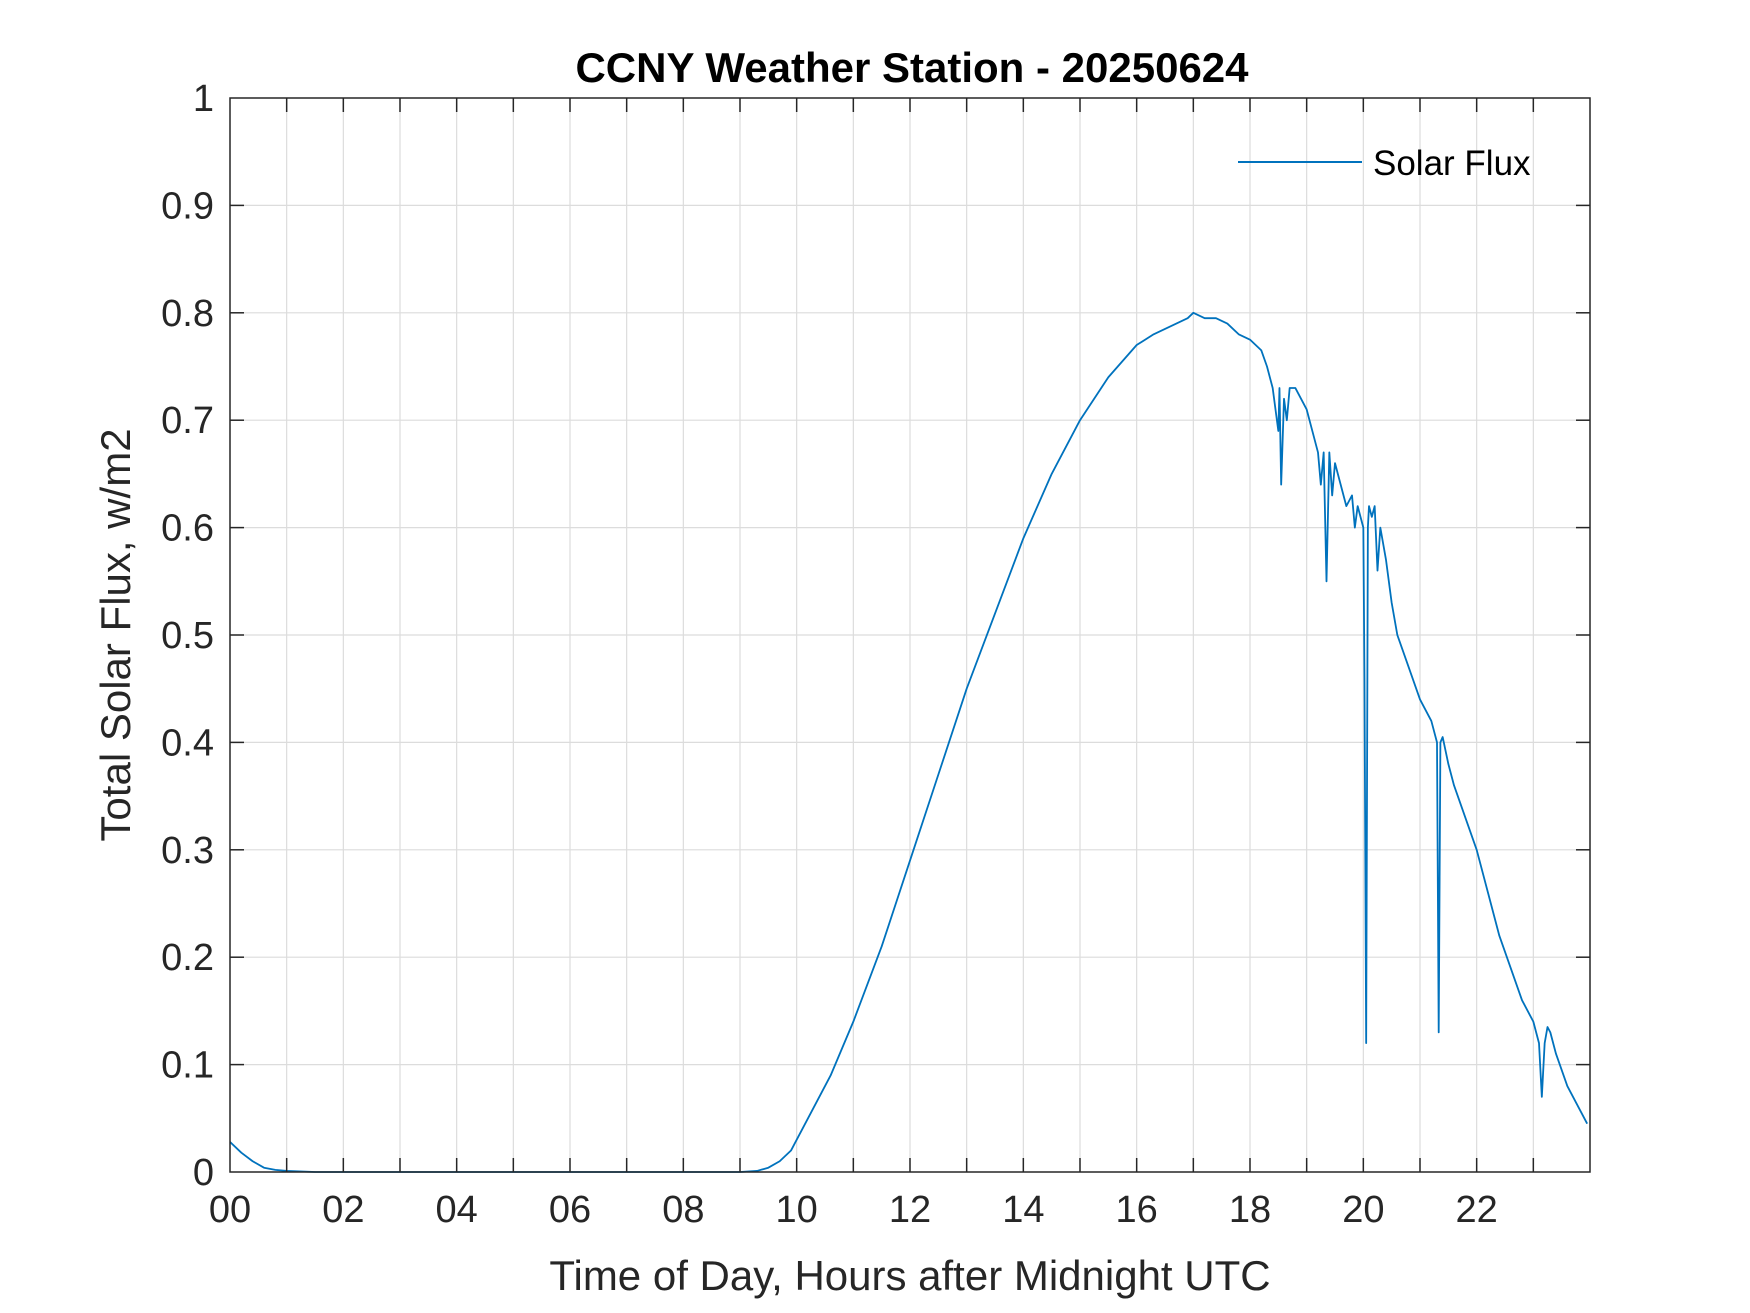  Describe the element at coordinates (187, 958) in the screenshot. I see `y-tick-label: 0.2` at that location.